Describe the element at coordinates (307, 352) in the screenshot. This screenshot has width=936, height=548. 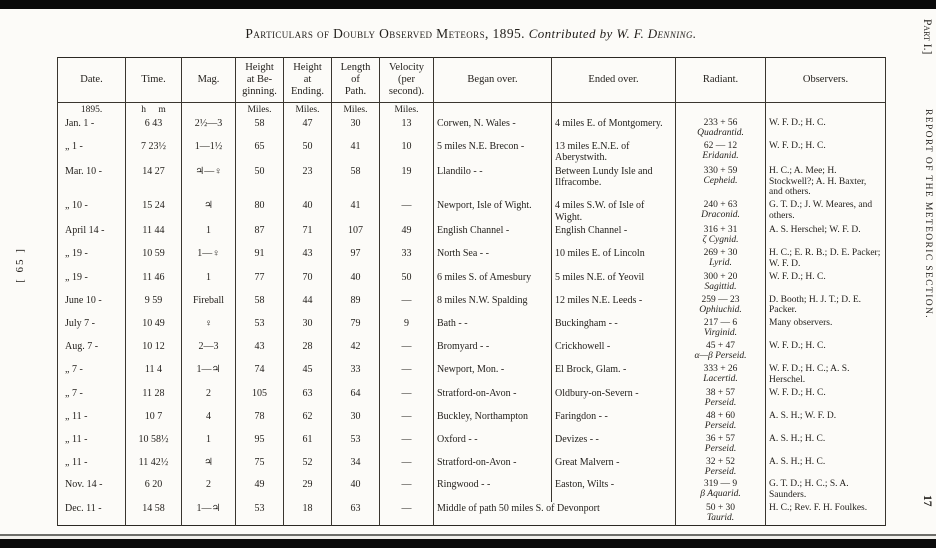
I see `cell-he: 28` at that location.